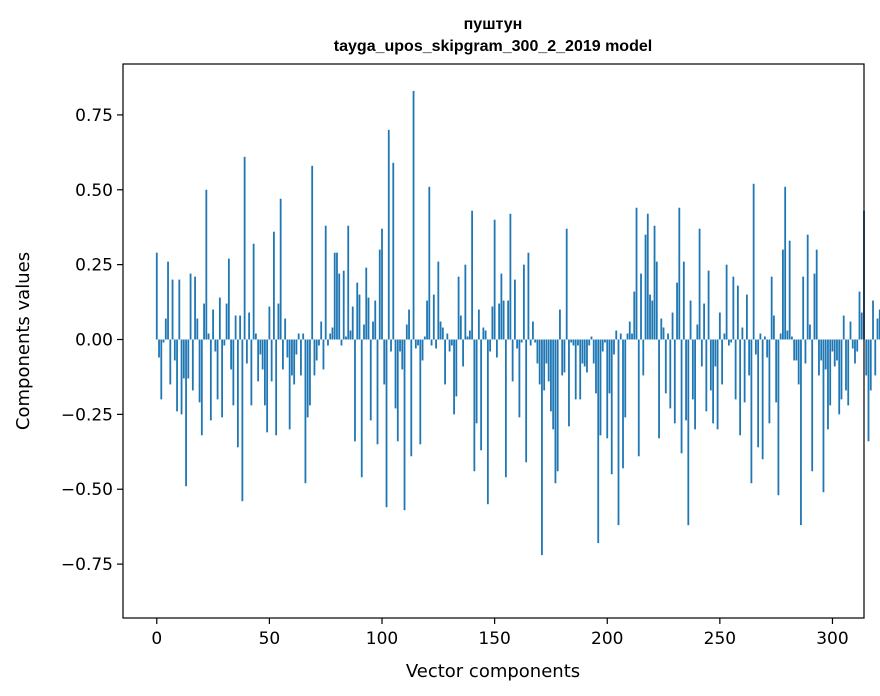 This screenshot has height=696, width=880. I want to click on y-tick-label: −0.50, so click(87, 490).